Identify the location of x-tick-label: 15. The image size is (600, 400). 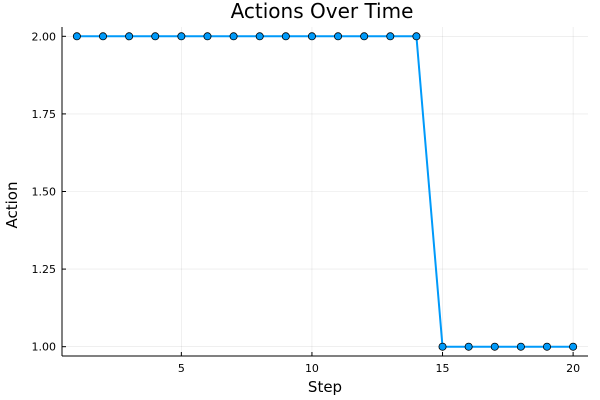
(443, 368).